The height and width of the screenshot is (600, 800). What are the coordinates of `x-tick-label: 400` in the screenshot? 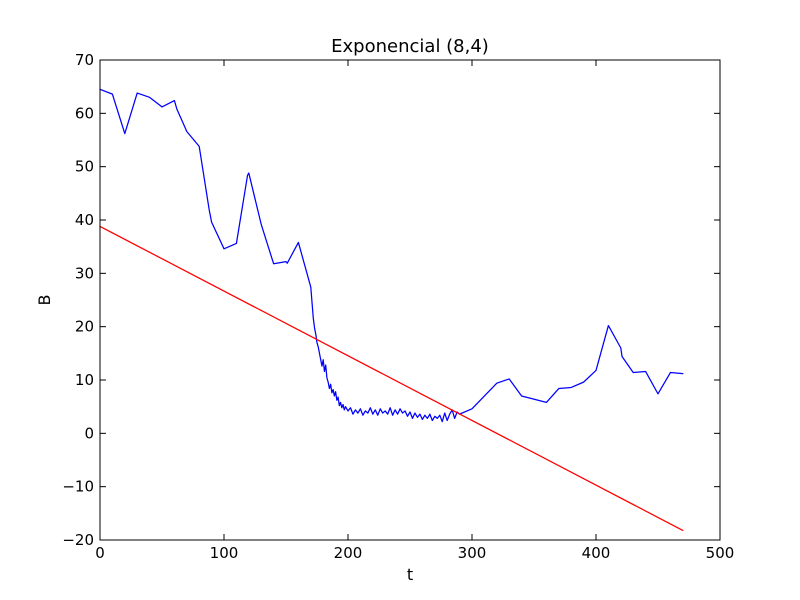 It's located at (596, 553).